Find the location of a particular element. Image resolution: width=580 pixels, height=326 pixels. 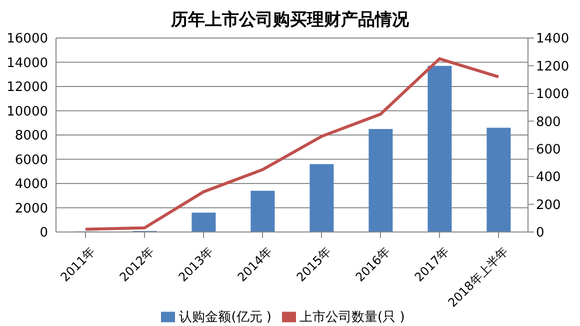

legend-label: 认购金额(亿元 ) is located at coordinates (225, 317).